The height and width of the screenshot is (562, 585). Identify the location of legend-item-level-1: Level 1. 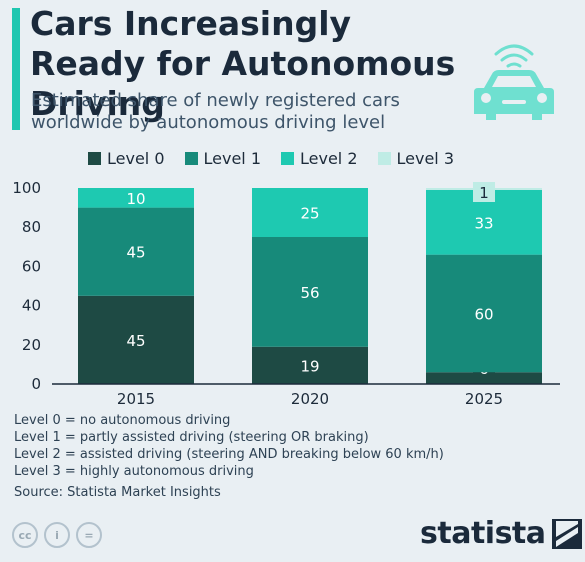
(223, 158).